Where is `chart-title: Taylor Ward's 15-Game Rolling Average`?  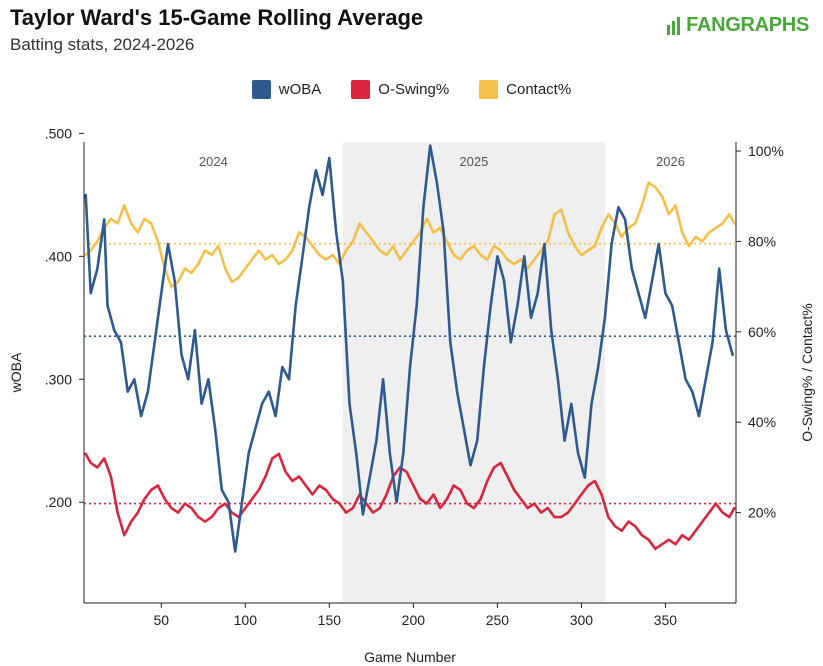 chart-title: Taylor Ward's 15-Game Rolling Average is located at coordinates (217, 17).